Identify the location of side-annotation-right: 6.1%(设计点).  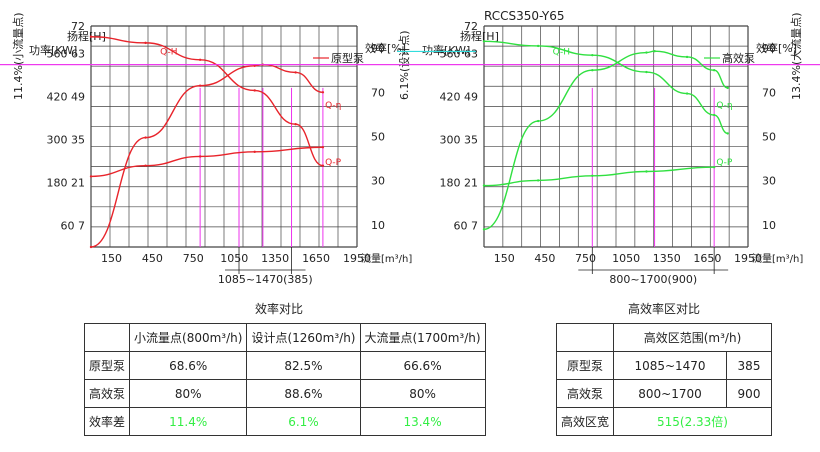
(404, 65).